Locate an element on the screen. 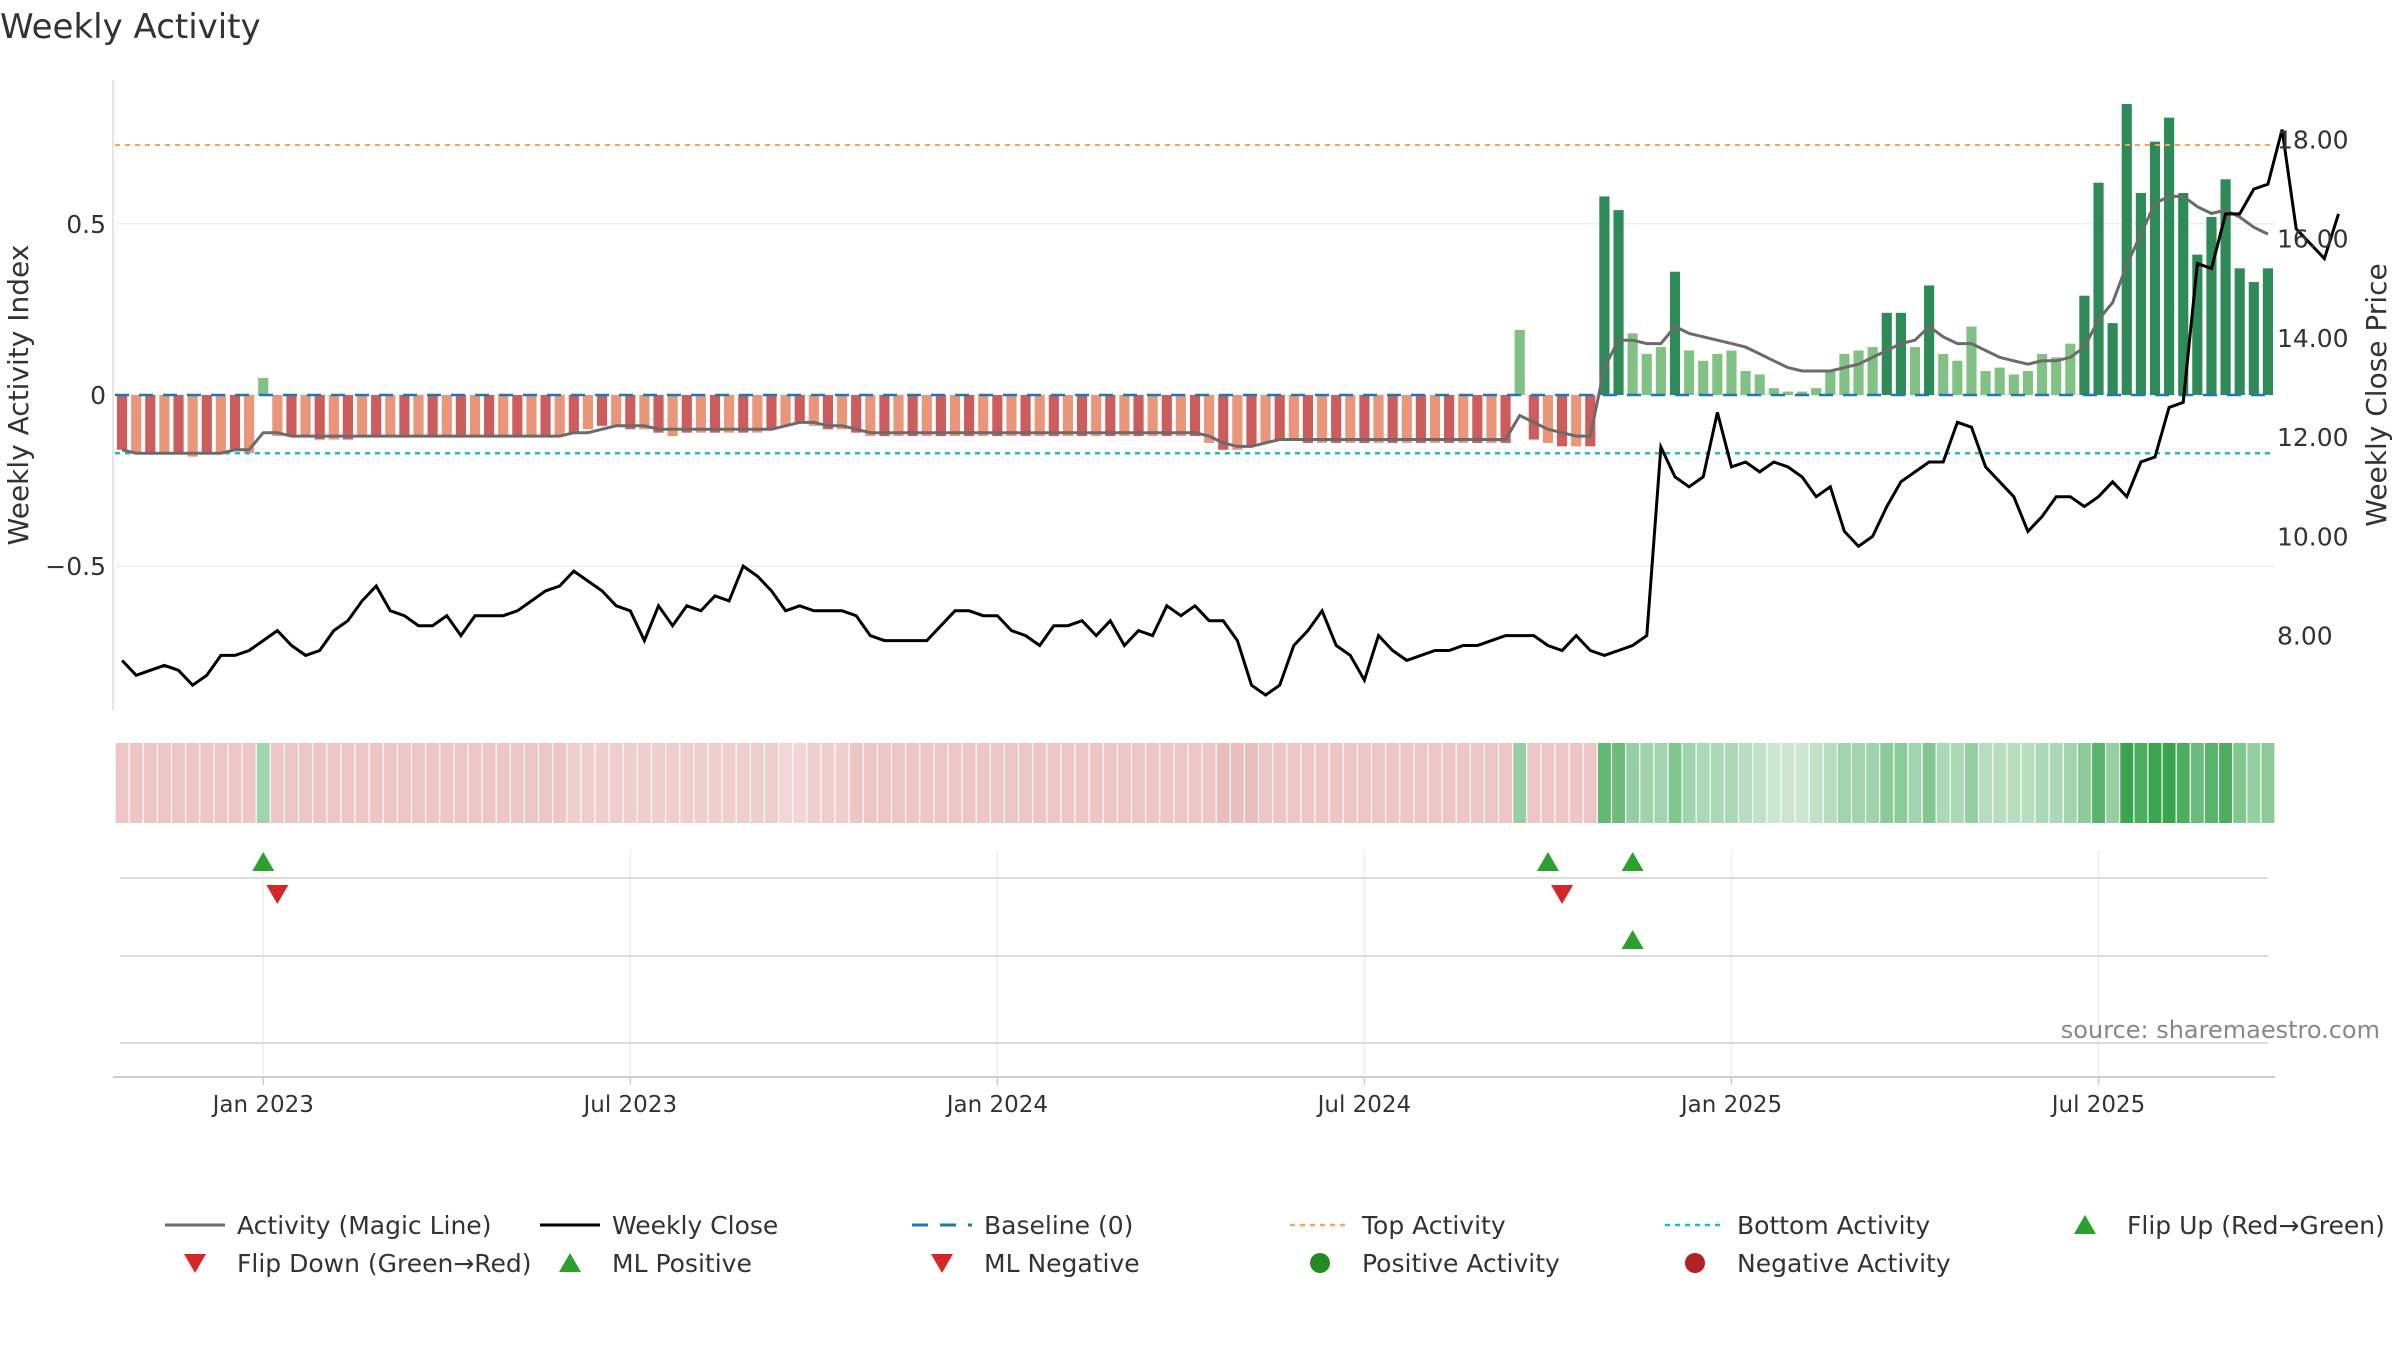 This screenshot has width=2400, height=1350. legend-label: Positive Activity is located at coordinates (1461, 1263).